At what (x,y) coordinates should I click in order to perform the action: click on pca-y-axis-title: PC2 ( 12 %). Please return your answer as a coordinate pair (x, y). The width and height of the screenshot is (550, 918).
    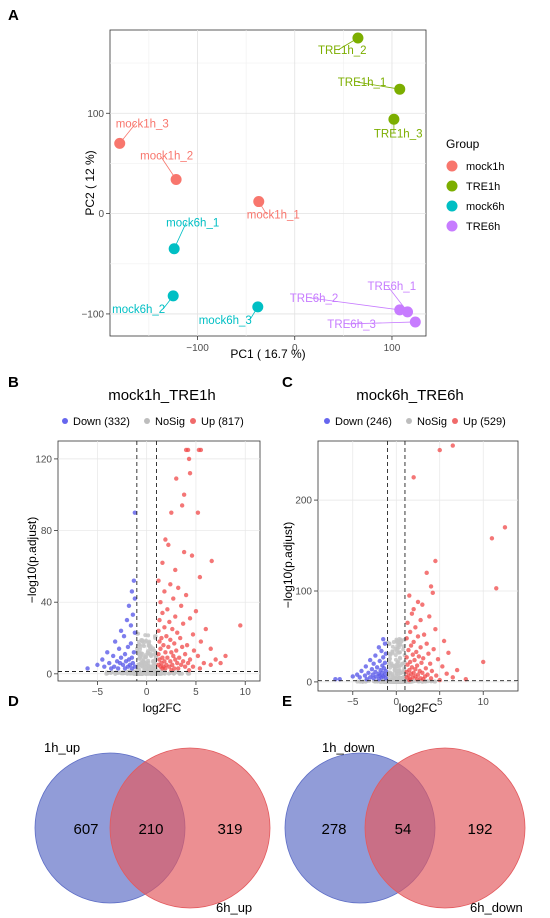
    Looking at the image, I should click on (90, 182).